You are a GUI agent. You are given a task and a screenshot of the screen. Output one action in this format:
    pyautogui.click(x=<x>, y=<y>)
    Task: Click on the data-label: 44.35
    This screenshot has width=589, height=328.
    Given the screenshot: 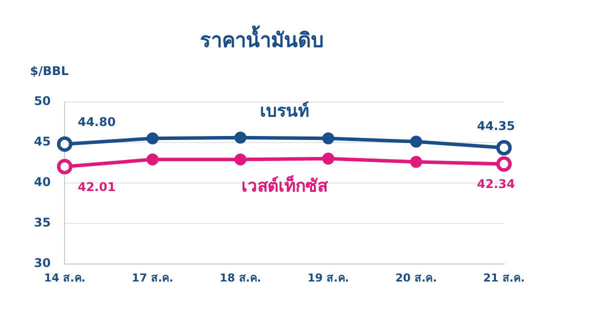 What is the action you would take?
    pyautogui.click(x=496, y=125)
    